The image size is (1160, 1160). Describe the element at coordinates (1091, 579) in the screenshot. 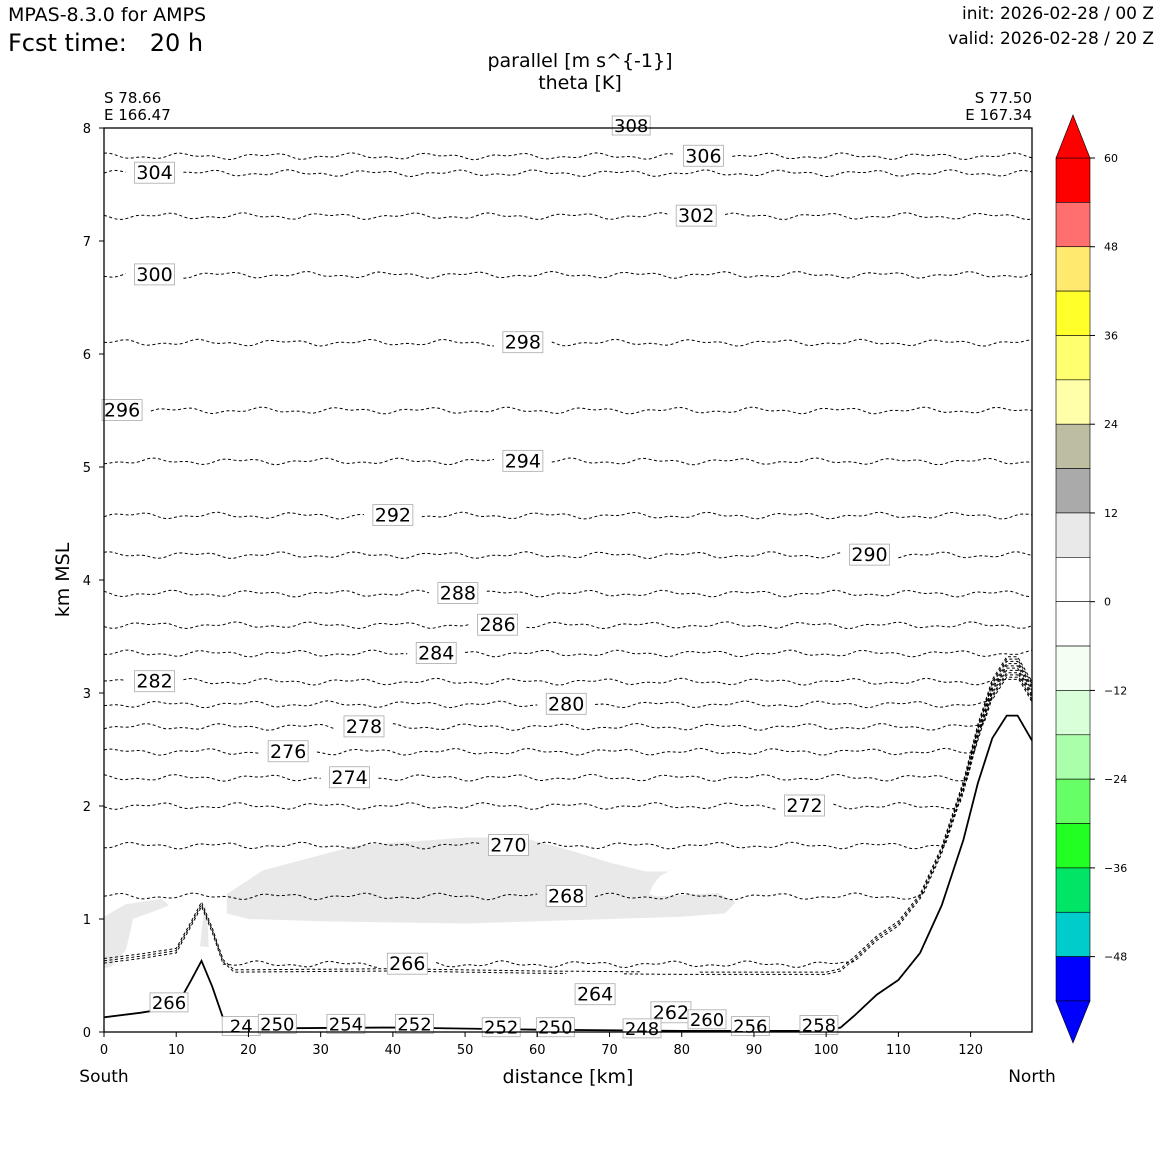

I see `colorbar: 60 48 36 24 12 0 −12 −24 −36 −48` at that location.